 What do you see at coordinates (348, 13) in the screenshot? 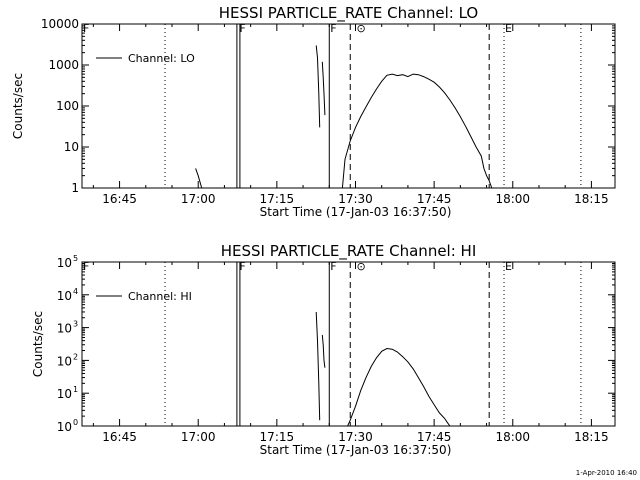
I see `chart-title: HESSI PARTICLE_RATE Channel: LO` at bounding box center [348, 13].